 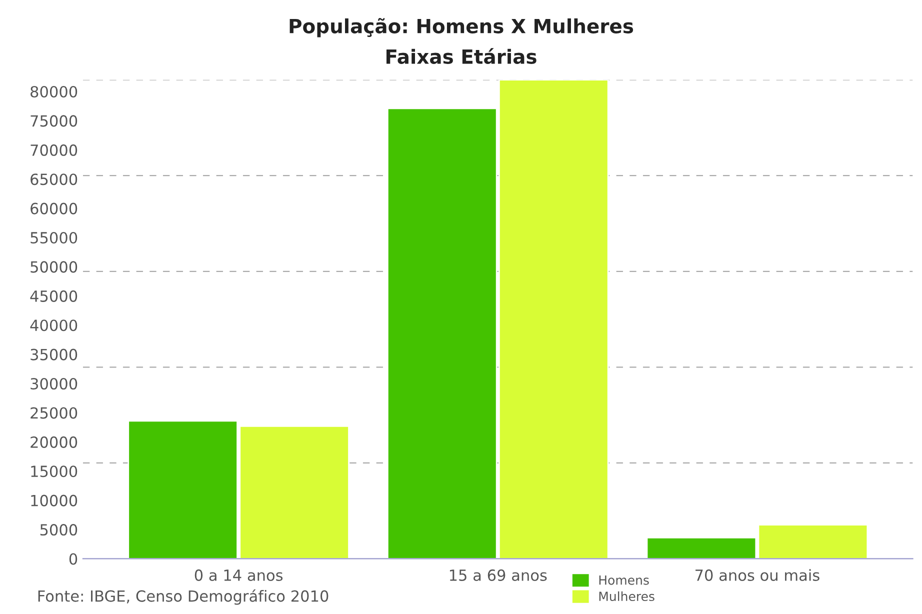 I want to click on x-tick-label: 0 a 14 anos, so click(x=238, y=575).